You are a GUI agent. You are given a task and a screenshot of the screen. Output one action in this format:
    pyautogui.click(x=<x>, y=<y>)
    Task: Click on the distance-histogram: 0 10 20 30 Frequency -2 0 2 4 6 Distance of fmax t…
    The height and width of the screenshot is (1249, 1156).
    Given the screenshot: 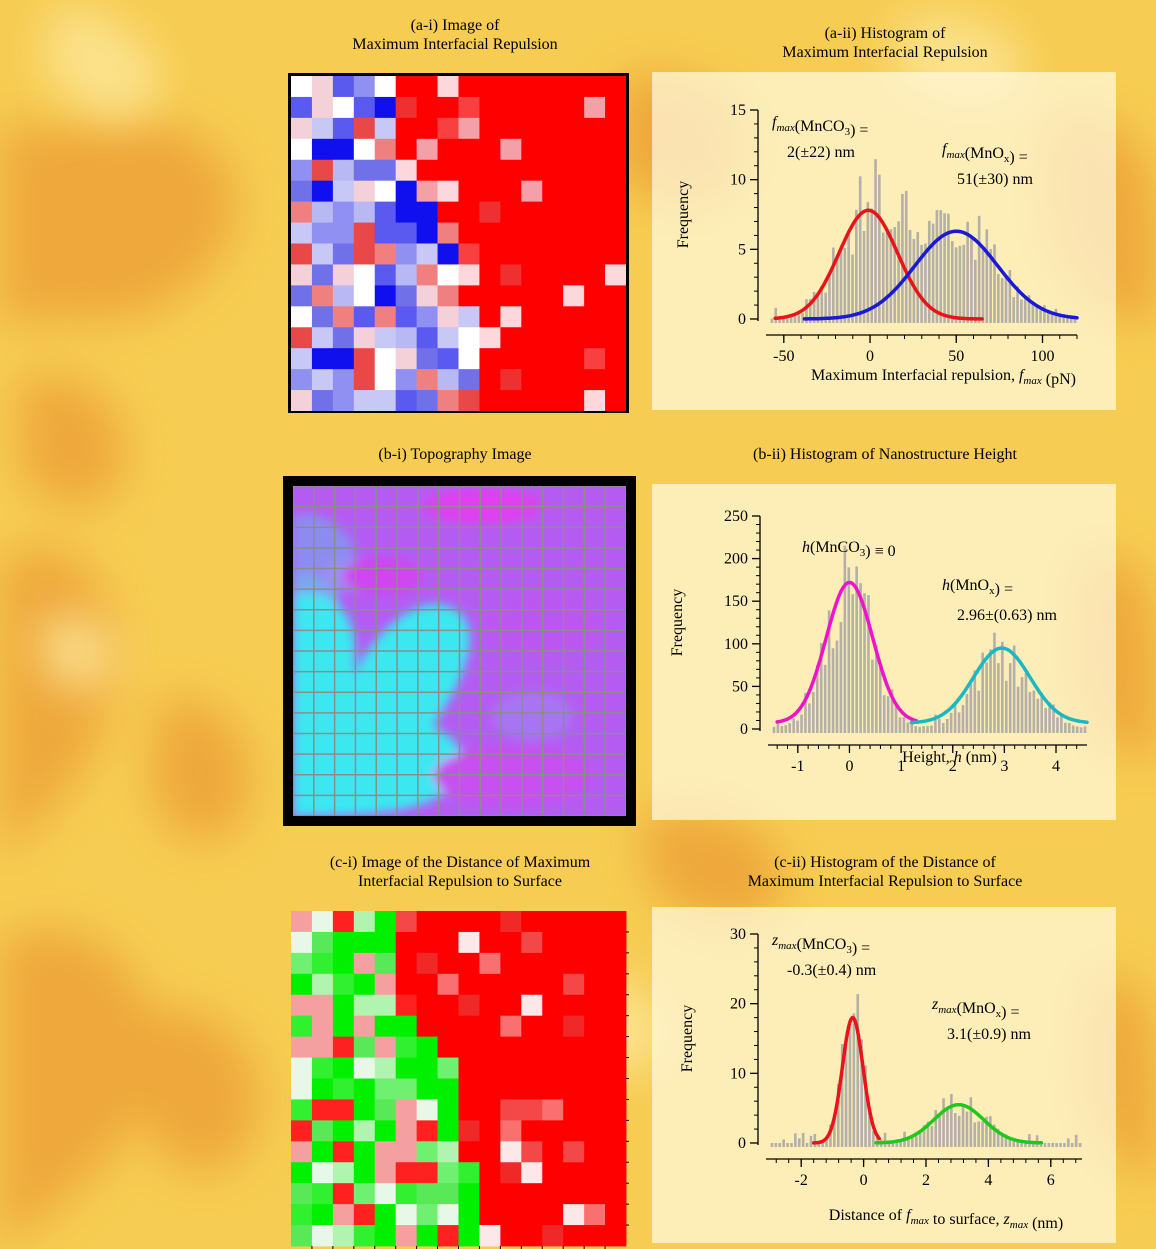 What is the action you would take?
    pyautogui.click(x=880, y=1079)
    